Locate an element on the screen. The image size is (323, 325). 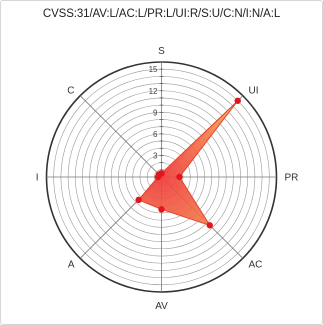
axis-label-ui: UI is located at coordinates (253, 91).